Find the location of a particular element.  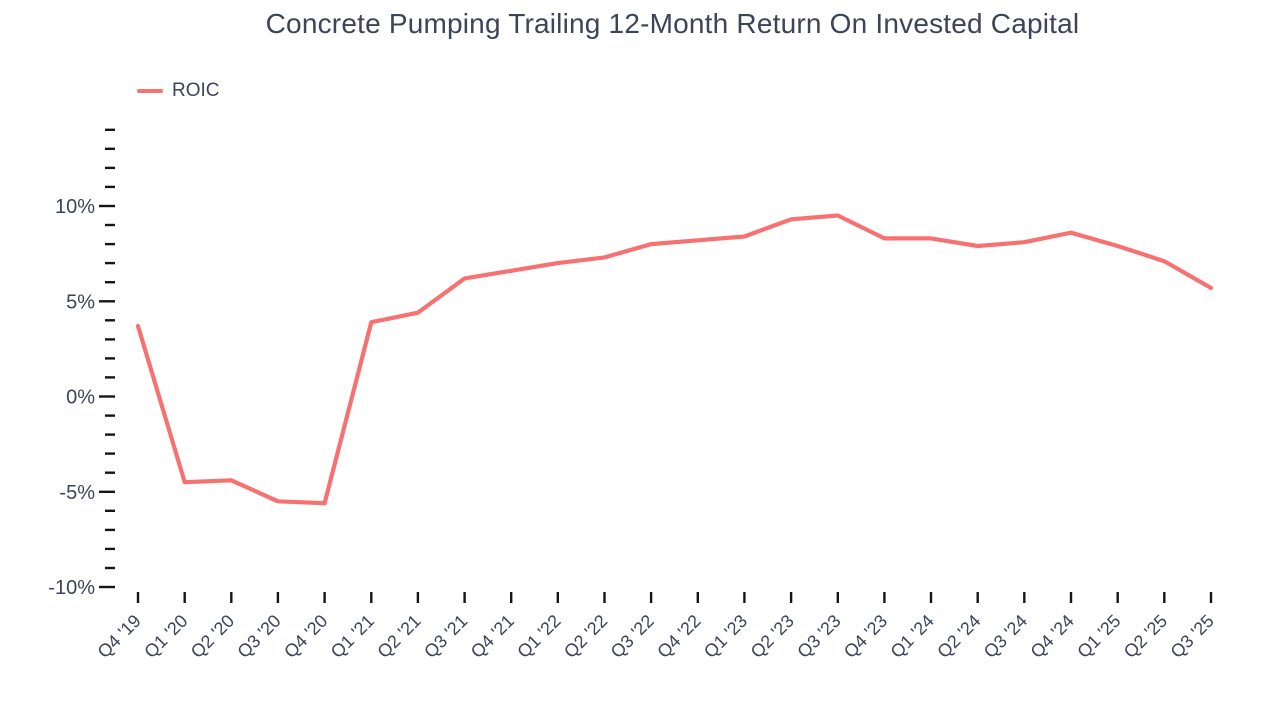

y-axis-tick-label: 0% is located at coordinates (80, 398).